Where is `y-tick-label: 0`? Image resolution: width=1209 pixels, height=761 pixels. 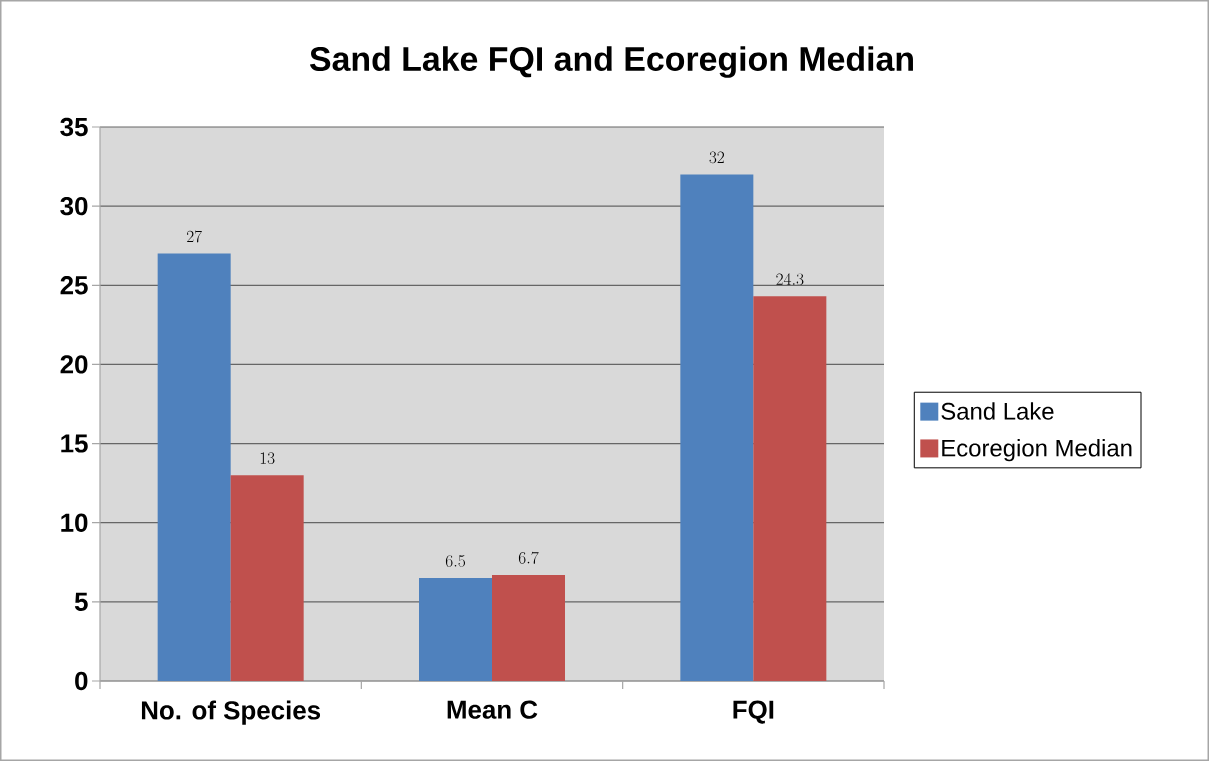 y-tick-label: 0 is located at coordinates (81, 681).